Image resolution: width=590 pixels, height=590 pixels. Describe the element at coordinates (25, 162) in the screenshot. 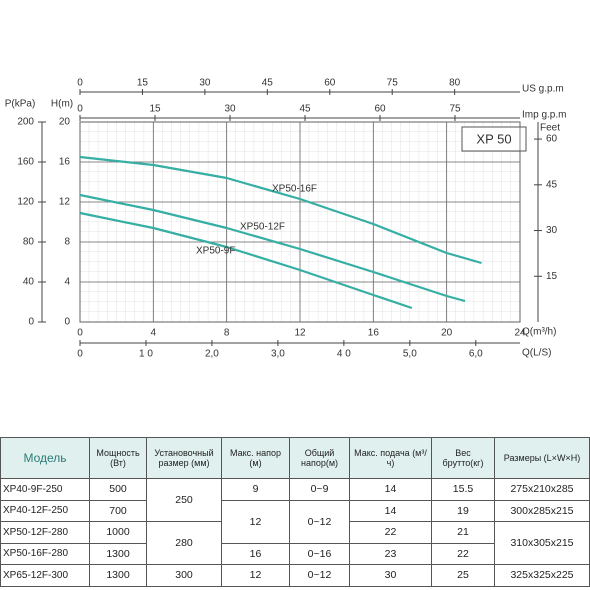

I see `tick-label: 160` at that location.